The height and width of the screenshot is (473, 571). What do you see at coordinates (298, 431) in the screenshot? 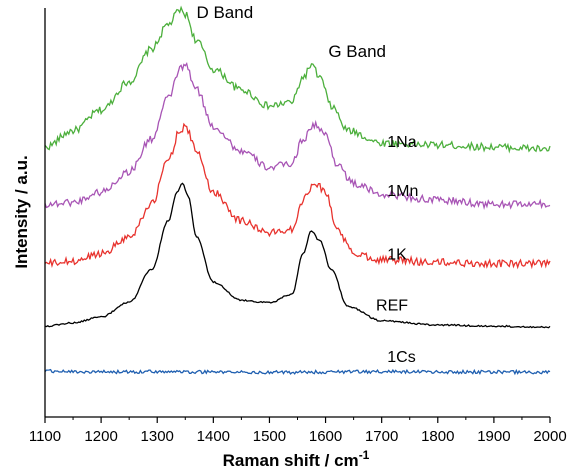
I see `tick-layer: 1100 1200 1300 1400 1500 1600 1700 1800 1900 2000` at bounding box center [298, 431].